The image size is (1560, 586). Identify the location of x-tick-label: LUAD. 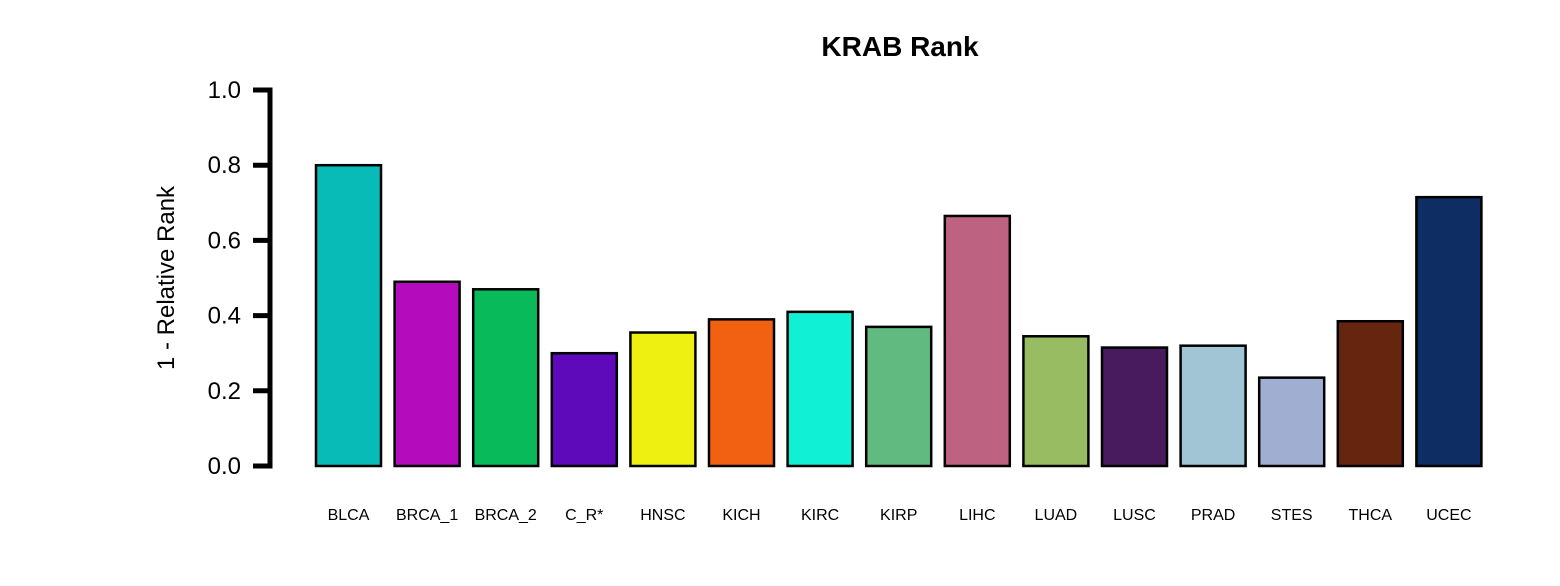
(1056, 515).